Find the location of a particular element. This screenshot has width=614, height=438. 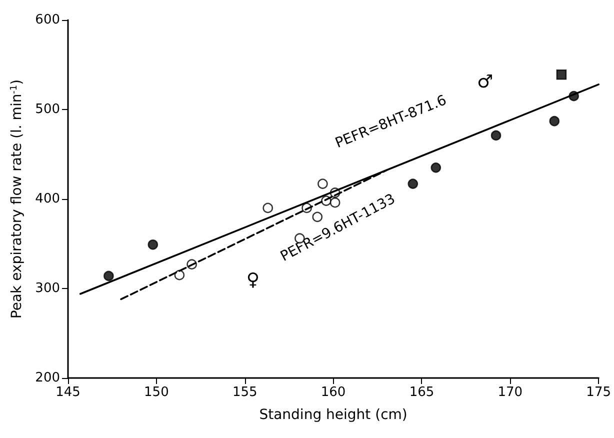

x-tick-label: 170 is located at coordinates (510, 392).